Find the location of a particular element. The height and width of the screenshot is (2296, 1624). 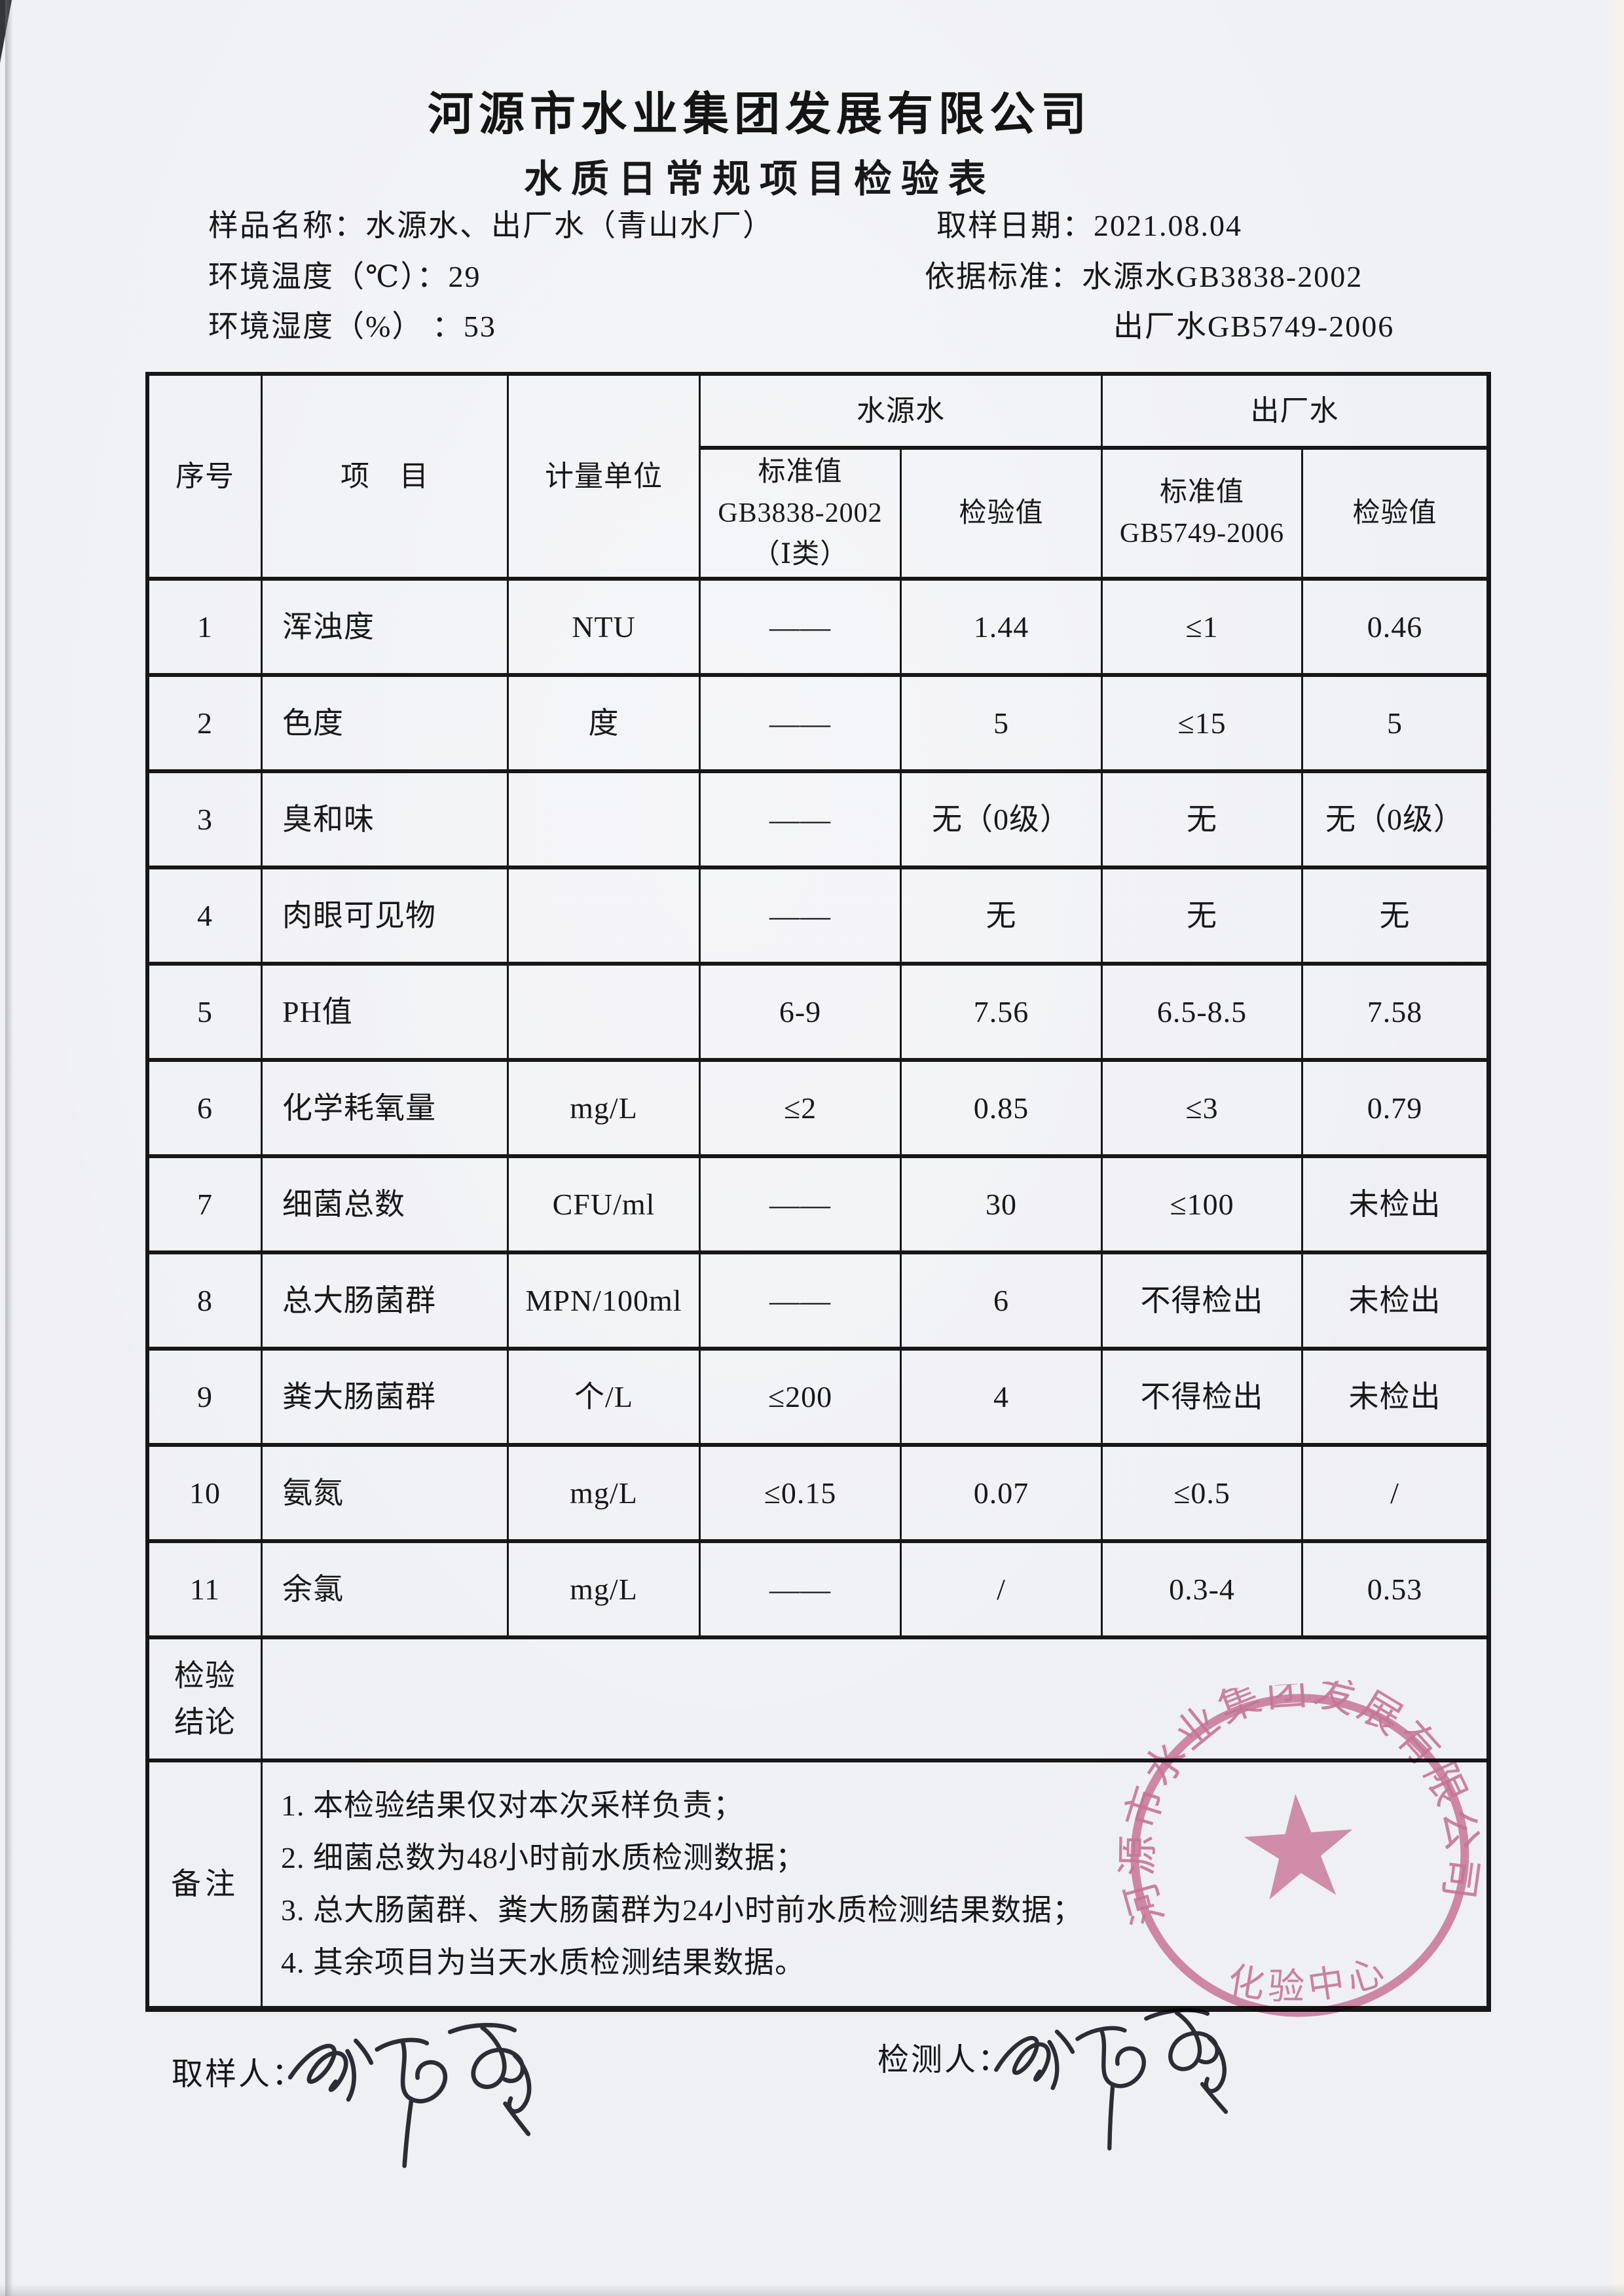

row-std-outlet: 无 is located at coordinates (1203, 917).